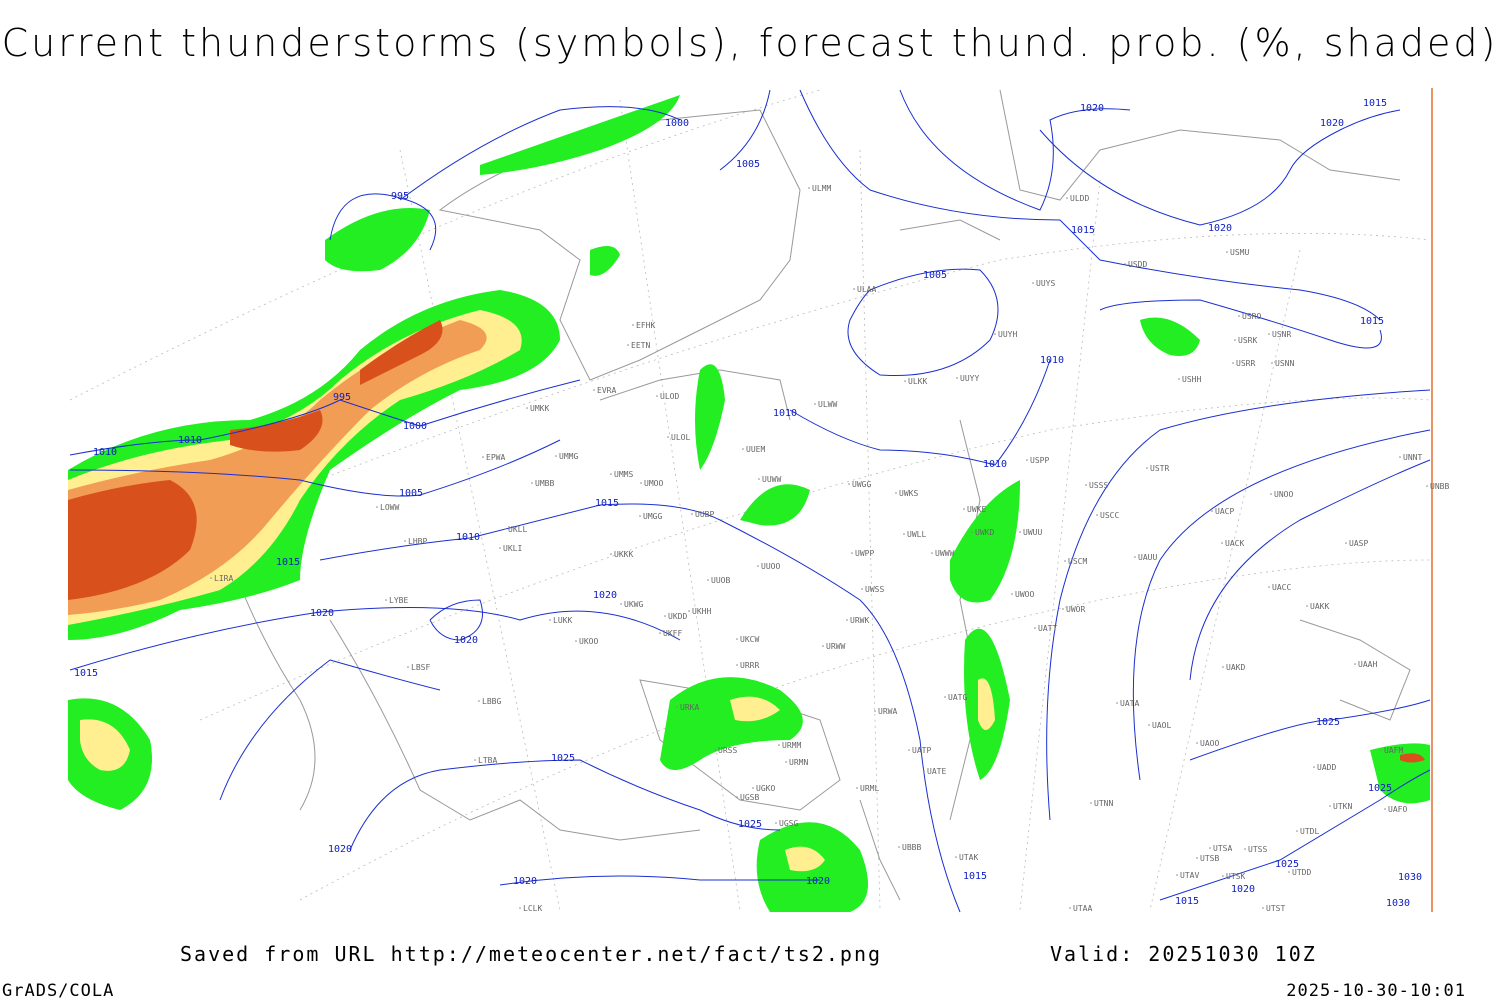 The width and height of the screenshot is (1500, 1000). What do you see at coordinates (887, 711) in the screenshot?
I see `station-label: URWA` at bounding box center [887, 711].